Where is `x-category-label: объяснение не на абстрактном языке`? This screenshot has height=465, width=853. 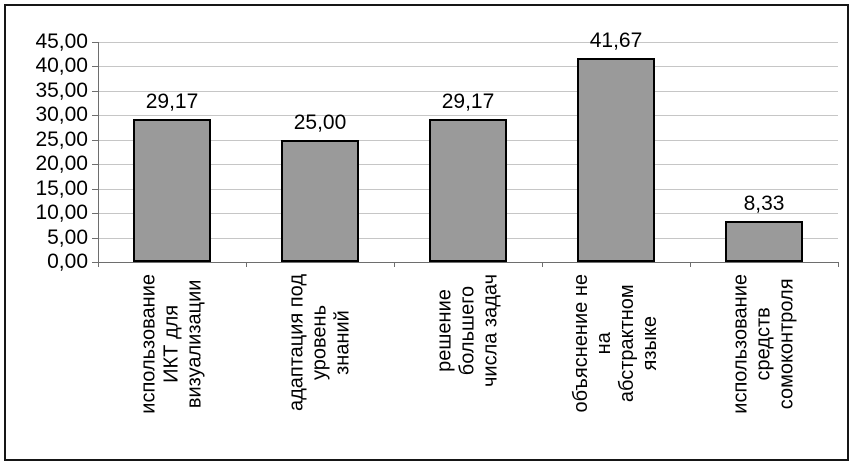 x-category-label: объяснение не на абстрактном языке is located at coordinates (615, 343).